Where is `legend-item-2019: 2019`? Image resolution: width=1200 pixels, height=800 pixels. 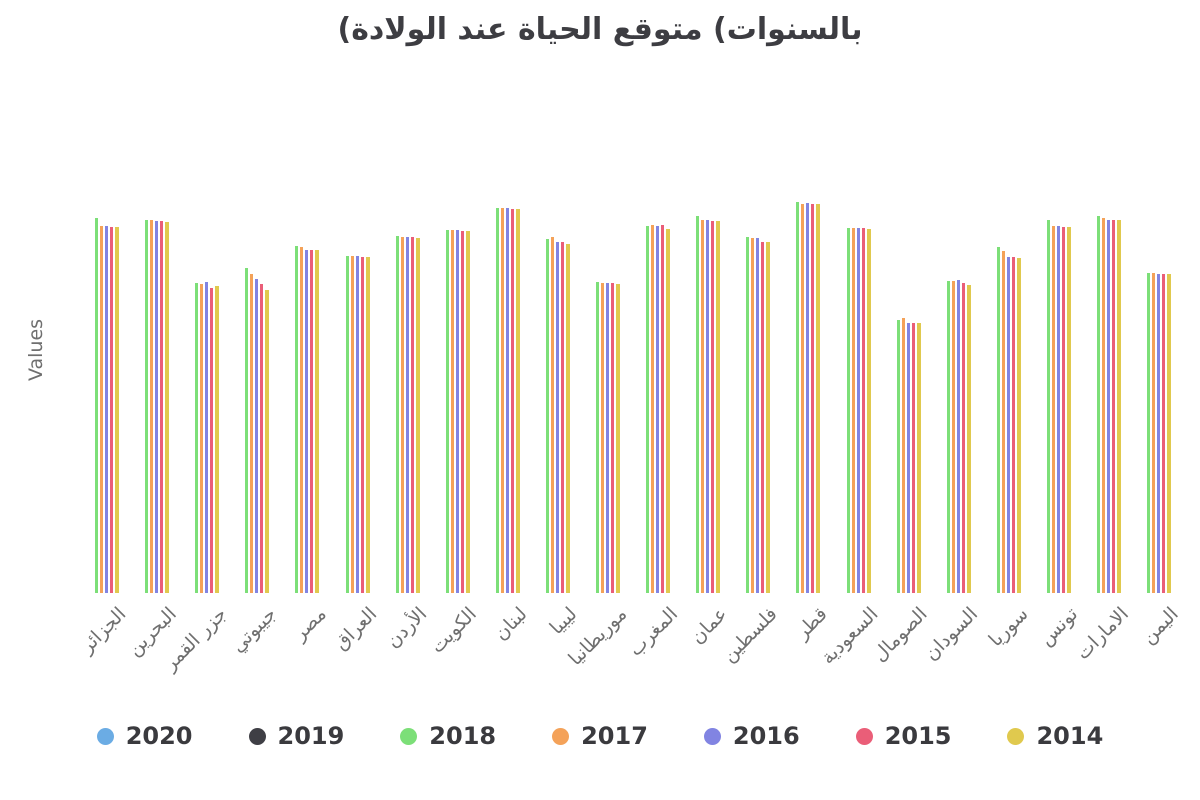 legend-item-2019: 2019 is located at coordinates (296, 736).